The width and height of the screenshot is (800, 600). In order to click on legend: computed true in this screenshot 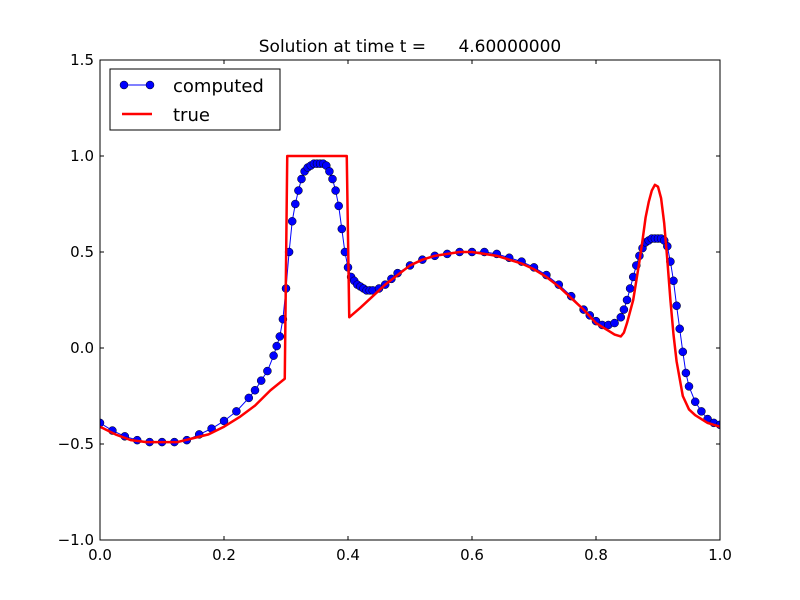, I will do `click(195, 99)`.